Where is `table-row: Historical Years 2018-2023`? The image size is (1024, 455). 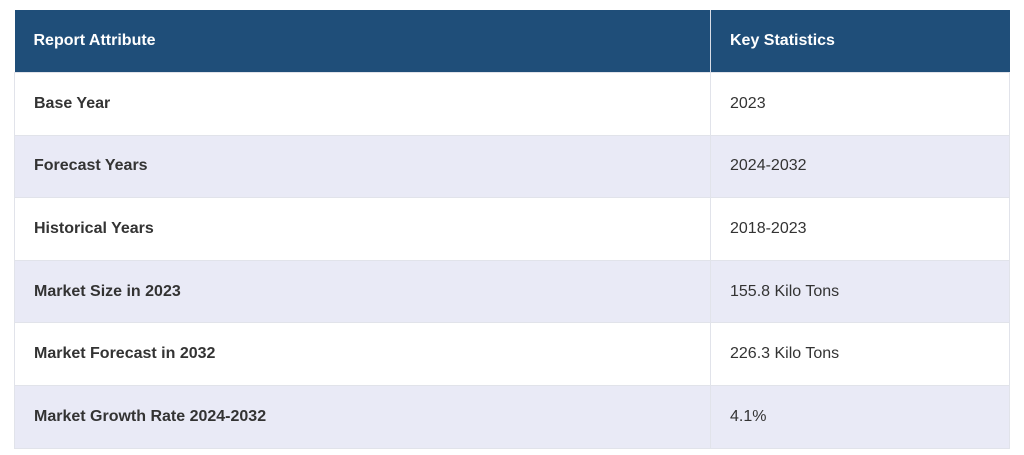 table-row: Historical Years 2018-2023 is located at coordinates (512, 229).